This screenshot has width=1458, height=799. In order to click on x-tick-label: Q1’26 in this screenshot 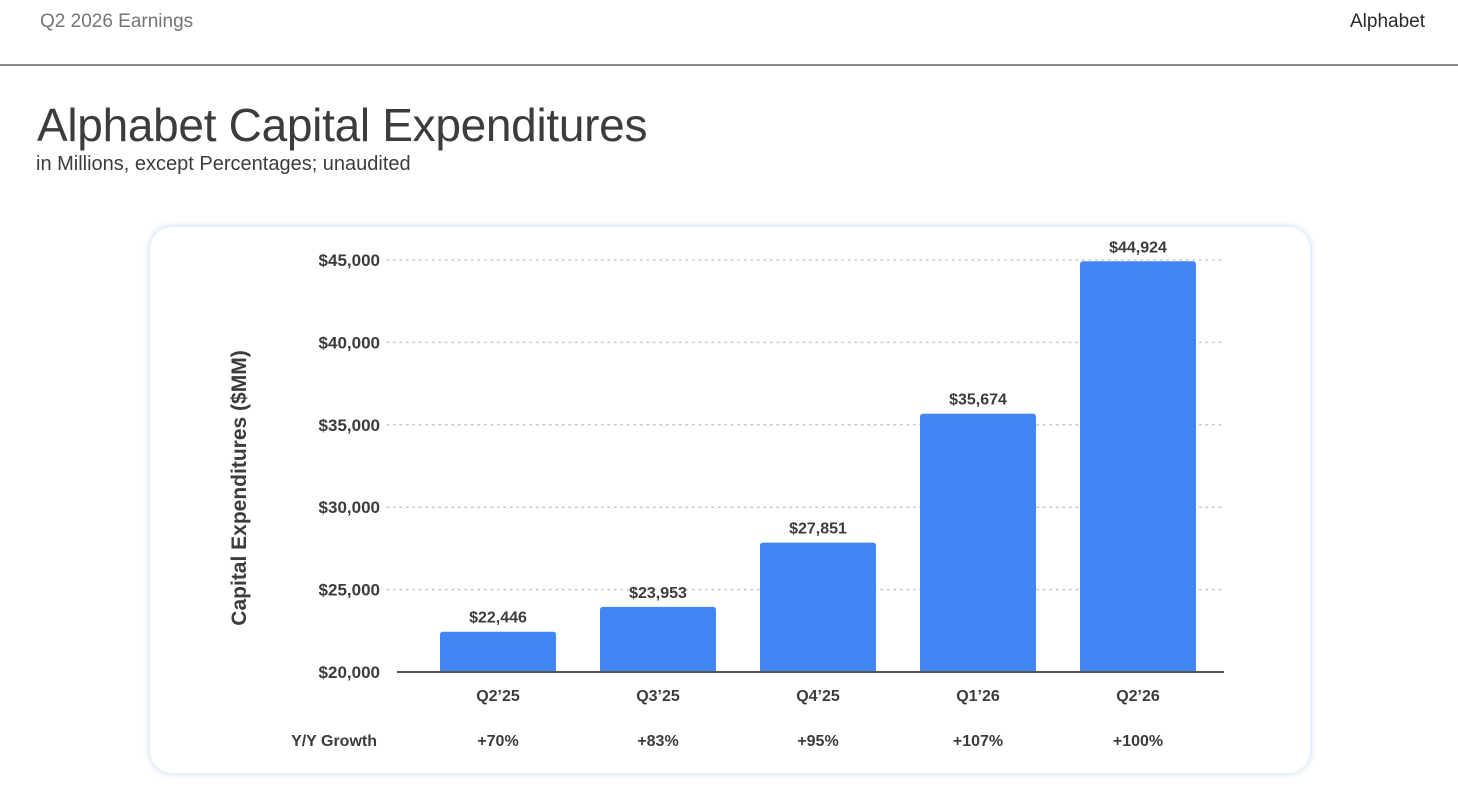, I will do `click(978, 696)`.